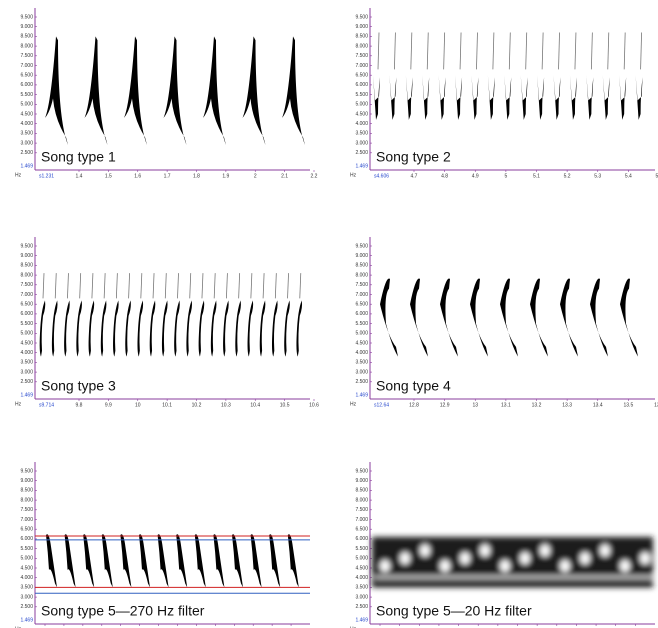  What do you see at coordinates (255, 405) in the screenshot?
I see `x-tick-label: 10.4` at bounding box center [255, 405].